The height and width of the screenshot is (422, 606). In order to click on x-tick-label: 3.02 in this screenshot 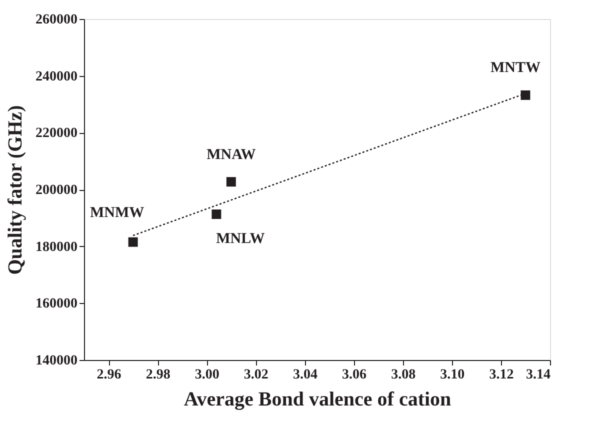, I will do `click(256, 375)`.